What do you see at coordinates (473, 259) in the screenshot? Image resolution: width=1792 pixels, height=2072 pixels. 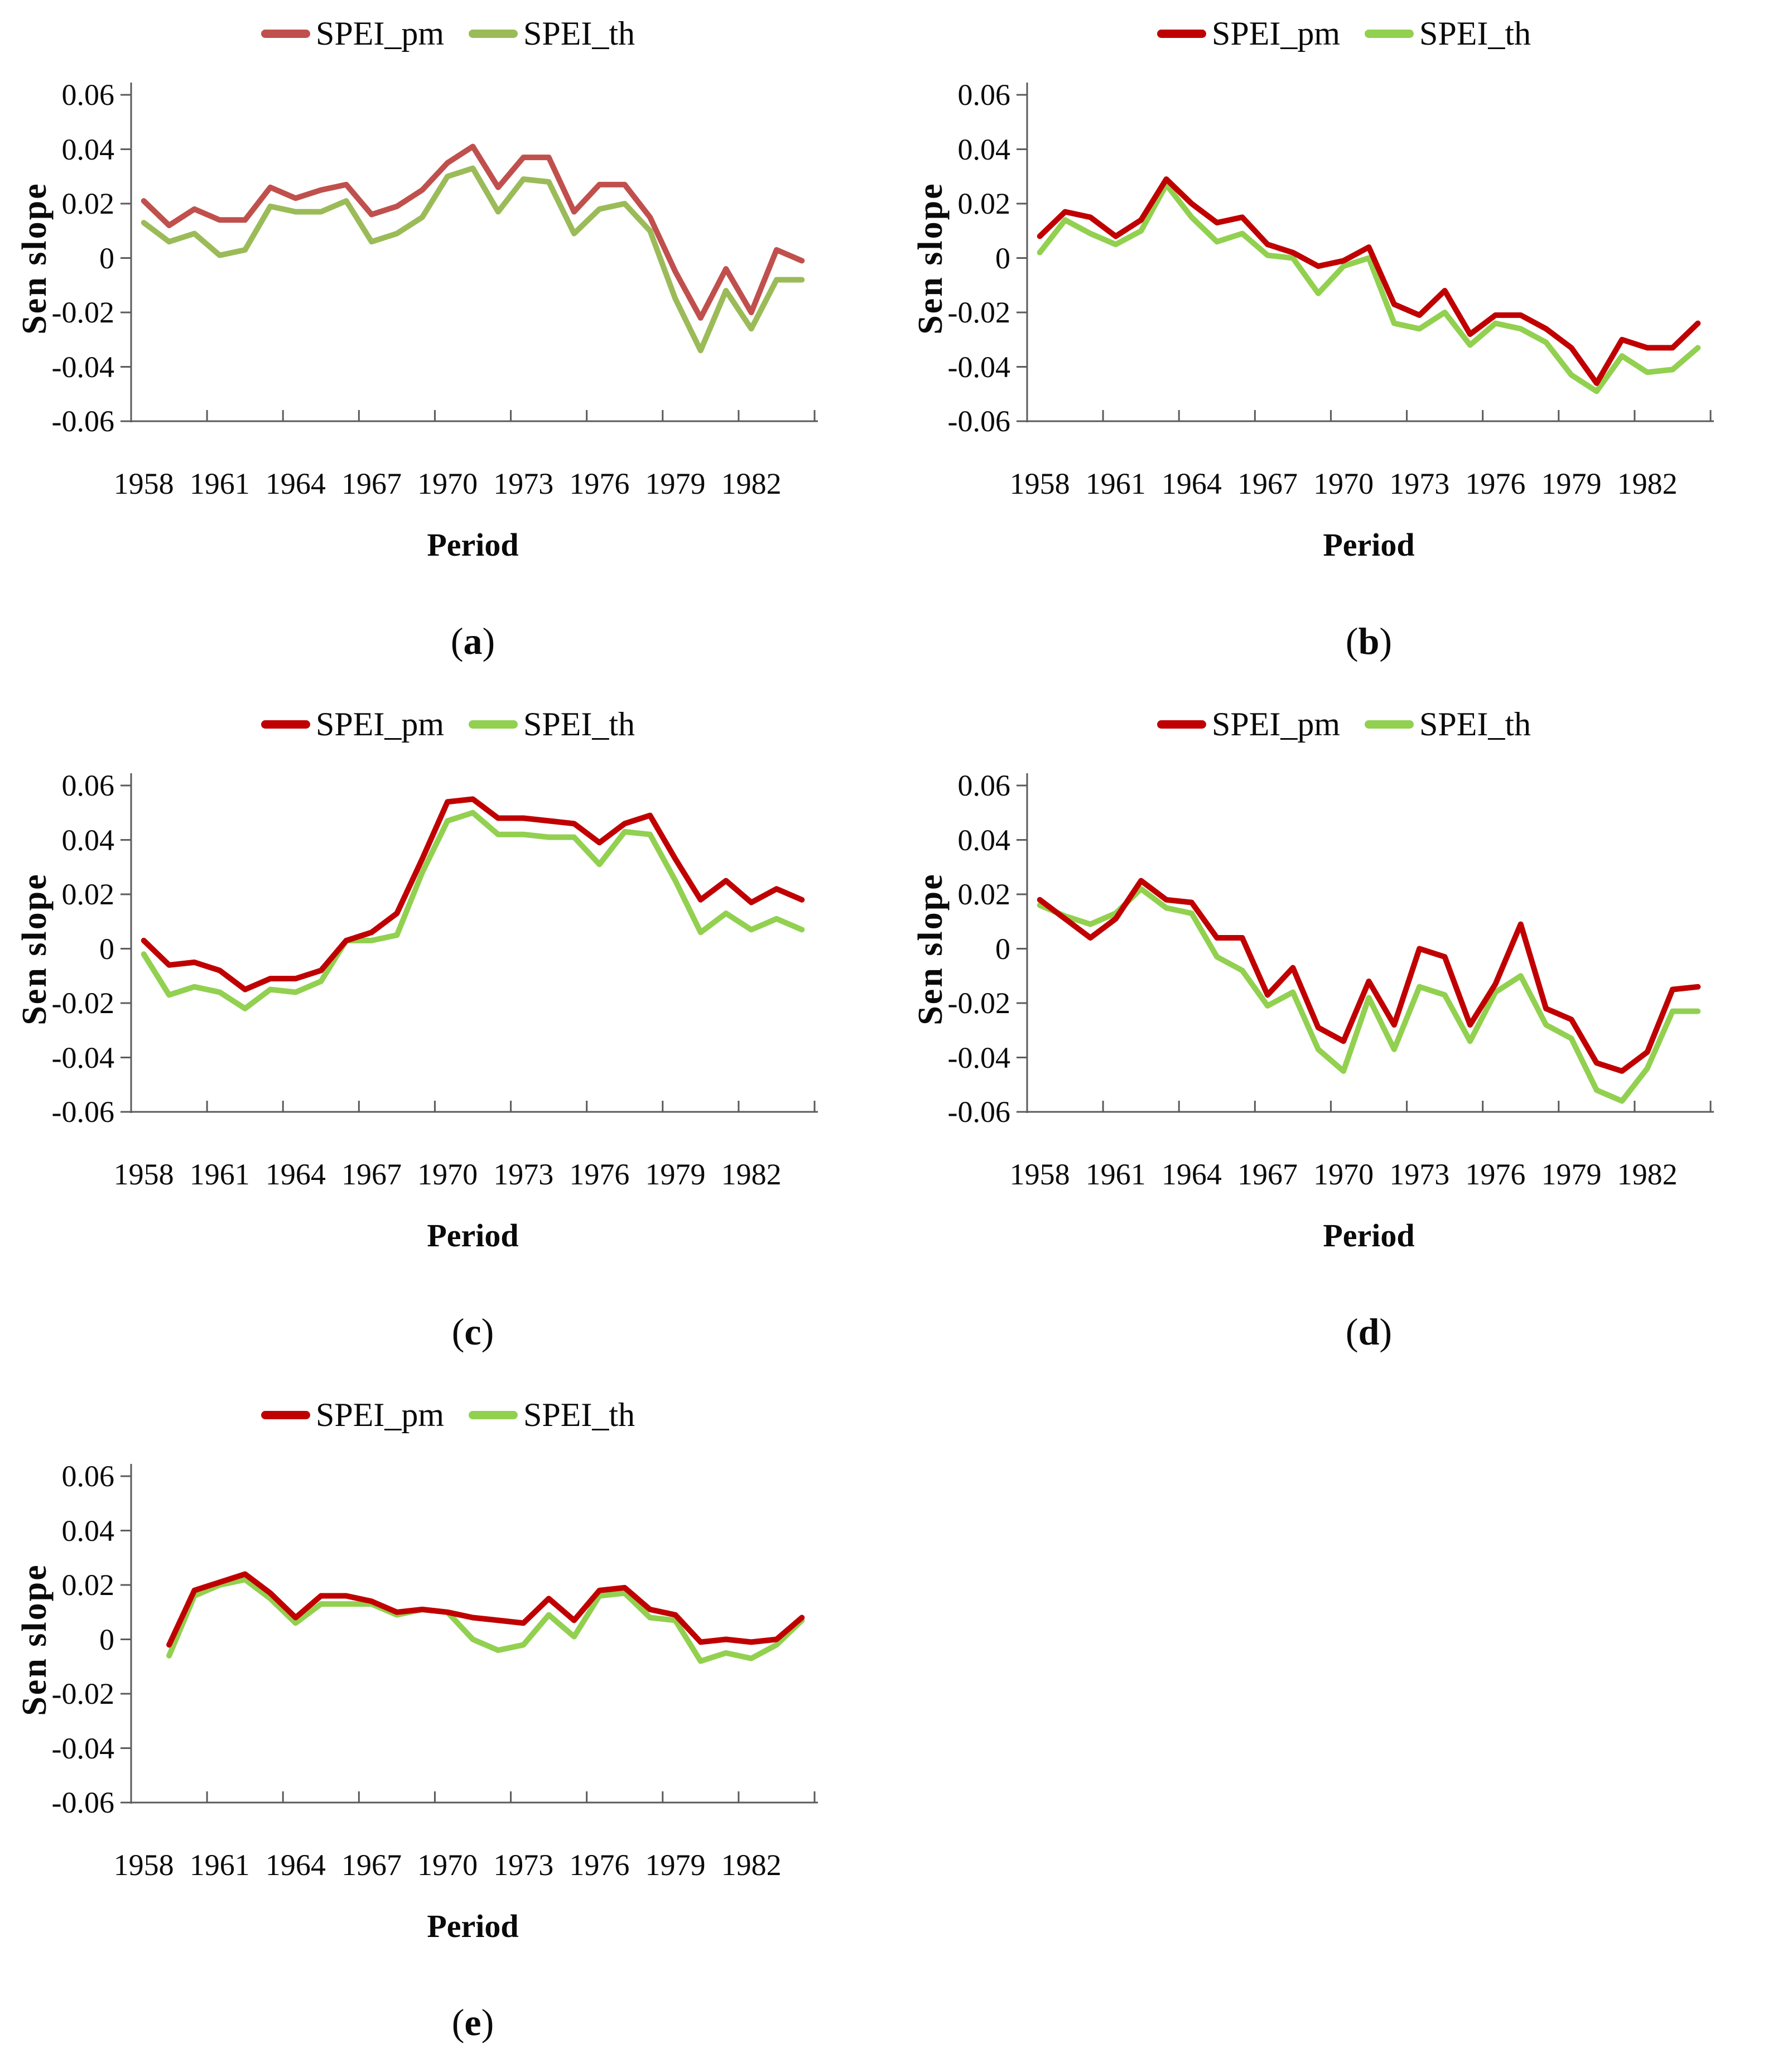 I see `series-line-spei_th` at bounding box center [473, 259].